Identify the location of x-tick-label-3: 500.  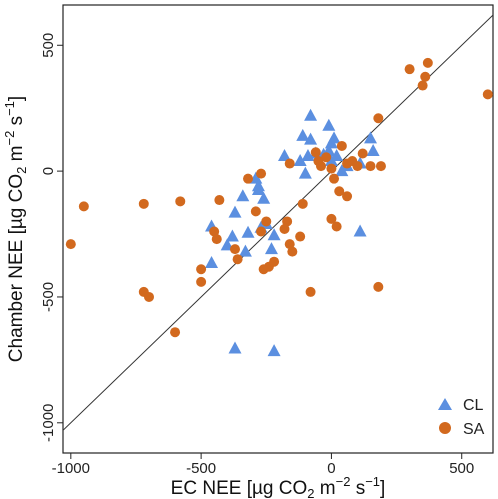
(461, 468).